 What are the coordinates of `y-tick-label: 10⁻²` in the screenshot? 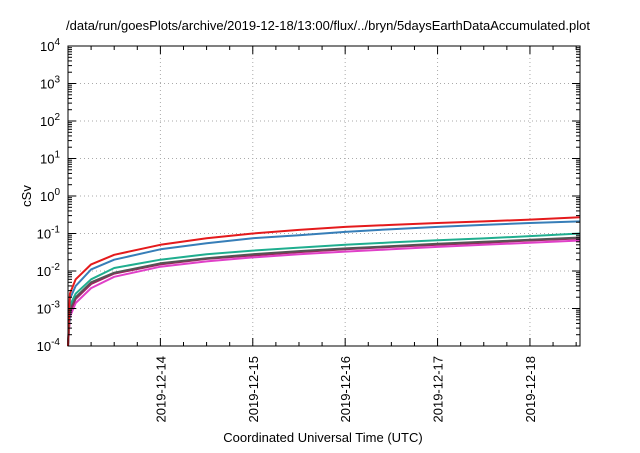 It's located at (49, 270).